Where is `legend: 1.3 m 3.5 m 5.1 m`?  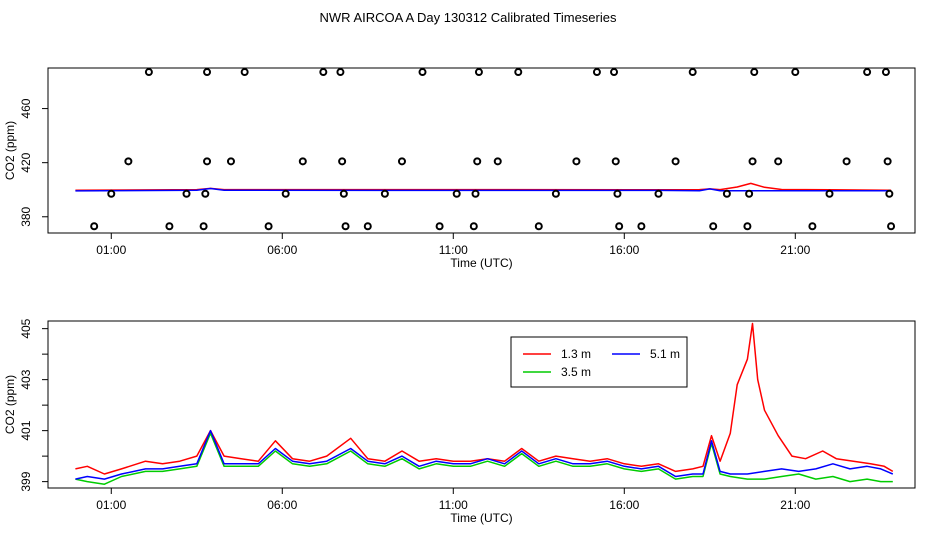 legend: 1.3 m 3.5 m 5.1 m is located at coordinates (599, 362).